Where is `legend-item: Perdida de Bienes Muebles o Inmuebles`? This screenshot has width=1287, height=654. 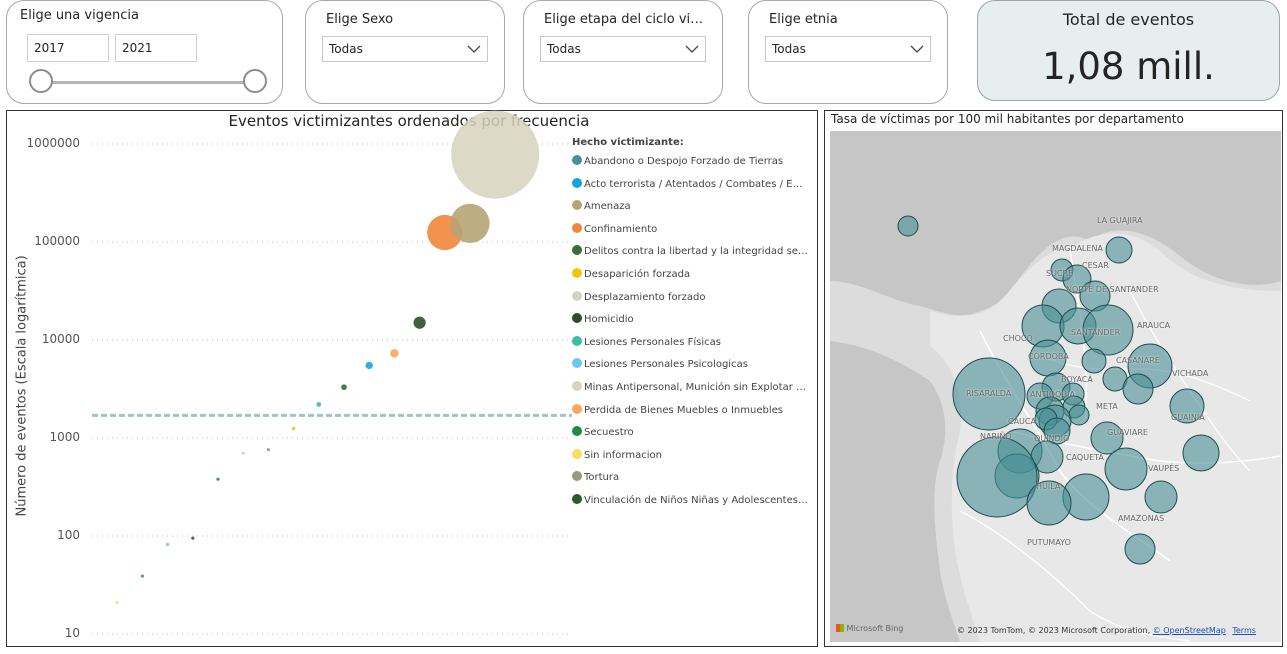
legend-item: Perdida de Bienes Muebles o Inmuebles is located at coordinates (690, 409).